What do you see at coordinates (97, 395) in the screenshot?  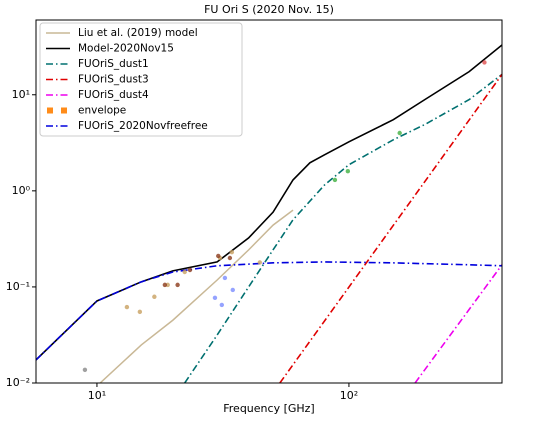 I see `x-tick-label: 10¹` at bounding box center [97, 395].